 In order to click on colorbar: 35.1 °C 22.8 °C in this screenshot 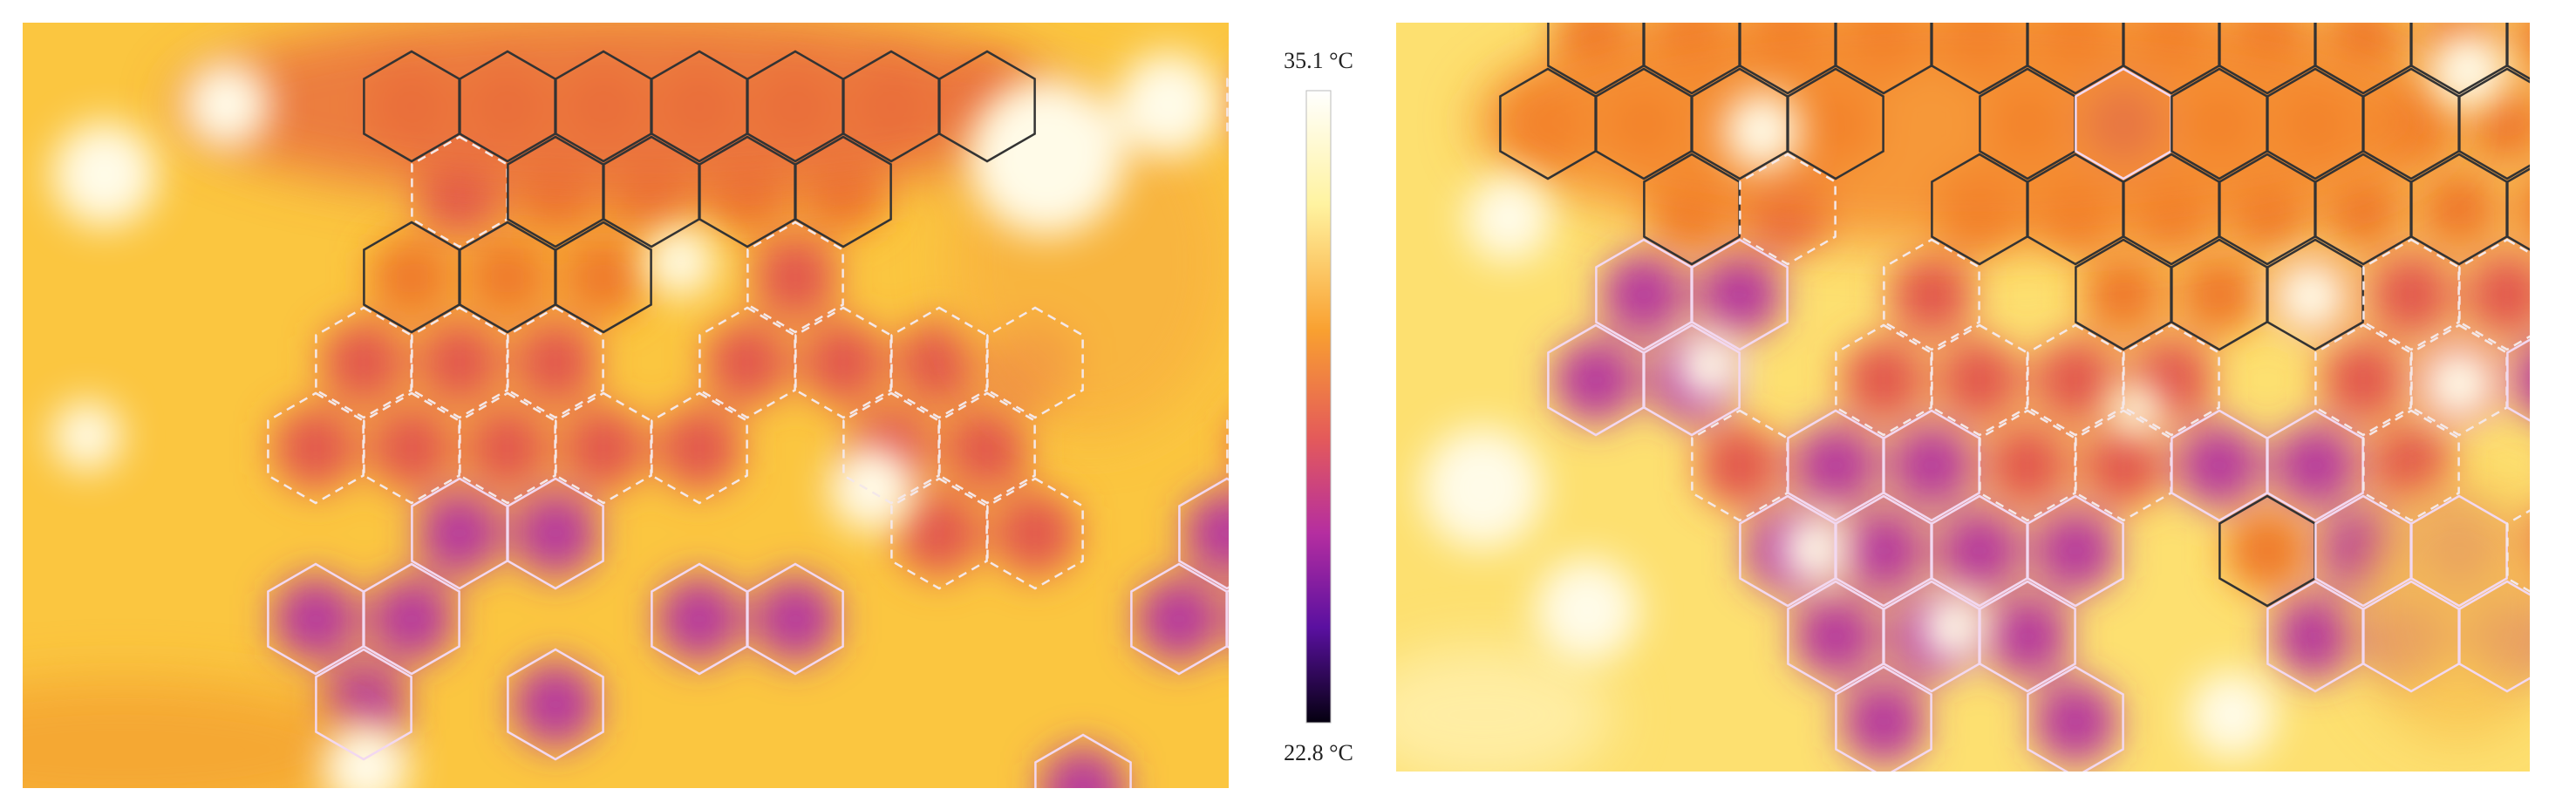, I will do `click(1319, 406)`.